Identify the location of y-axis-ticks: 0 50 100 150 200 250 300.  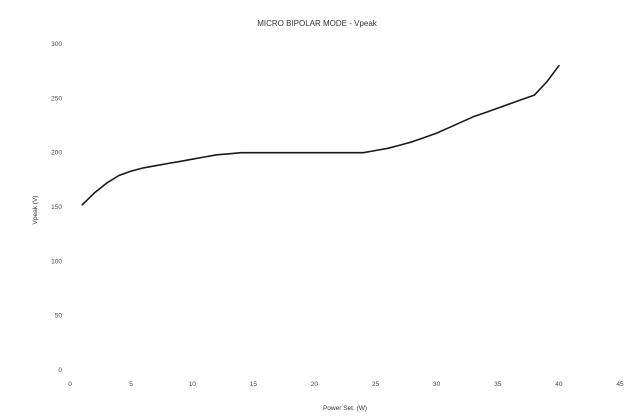
(56, 207).